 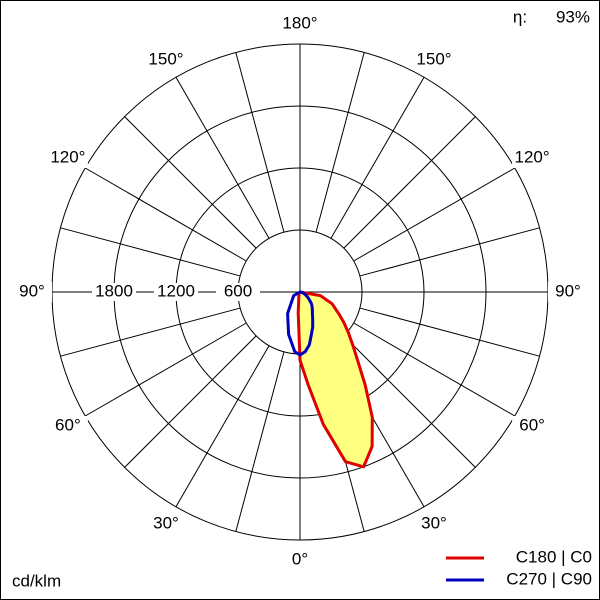 I want to click on r-tick-label: 1800, so click(x=114, y=290).